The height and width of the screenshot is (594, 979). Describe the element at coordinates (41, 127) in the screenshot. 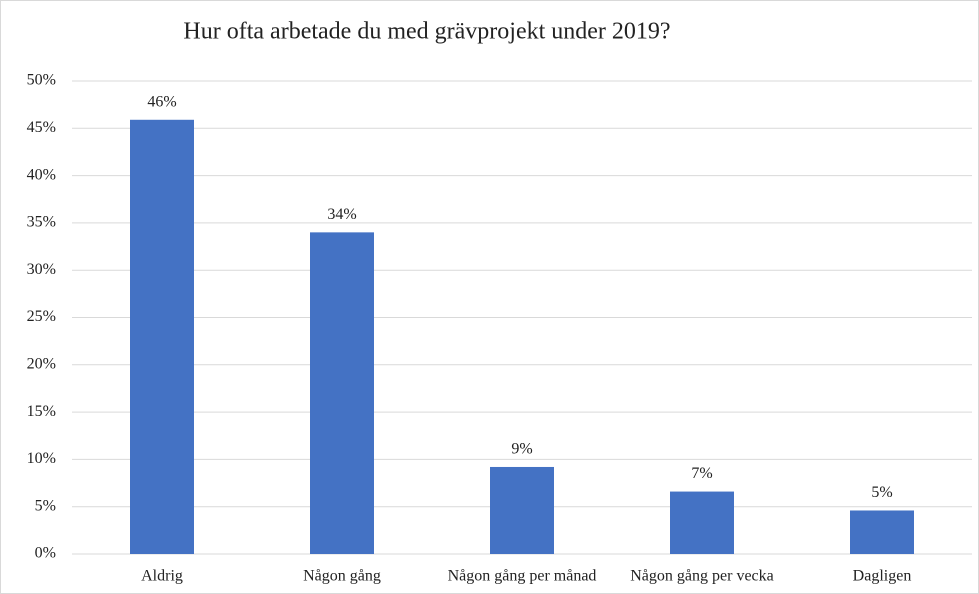

I see `y-tick-label: 45%` at that location.